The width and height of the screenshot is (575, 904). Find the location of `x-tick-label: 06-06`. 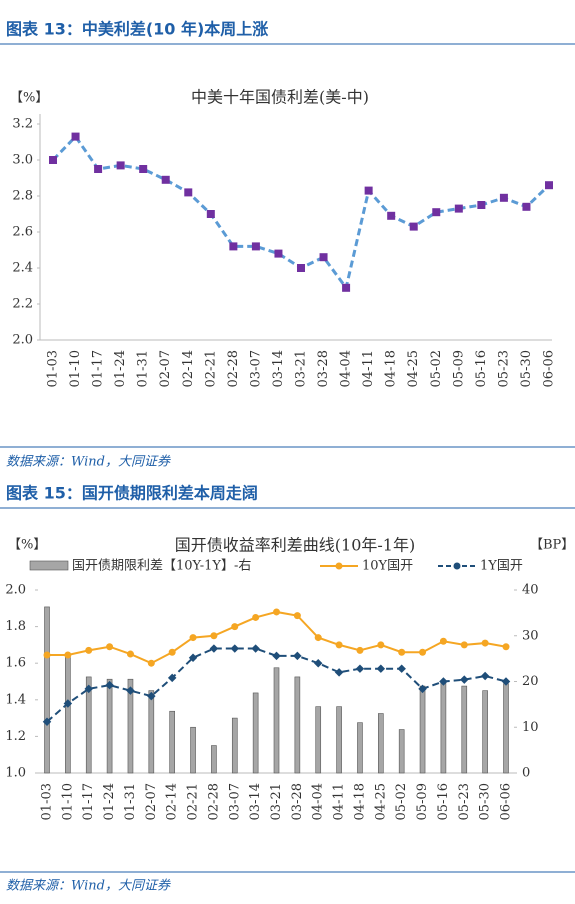

x-tick-label: 06-06 is located at coordinates (549, 368).